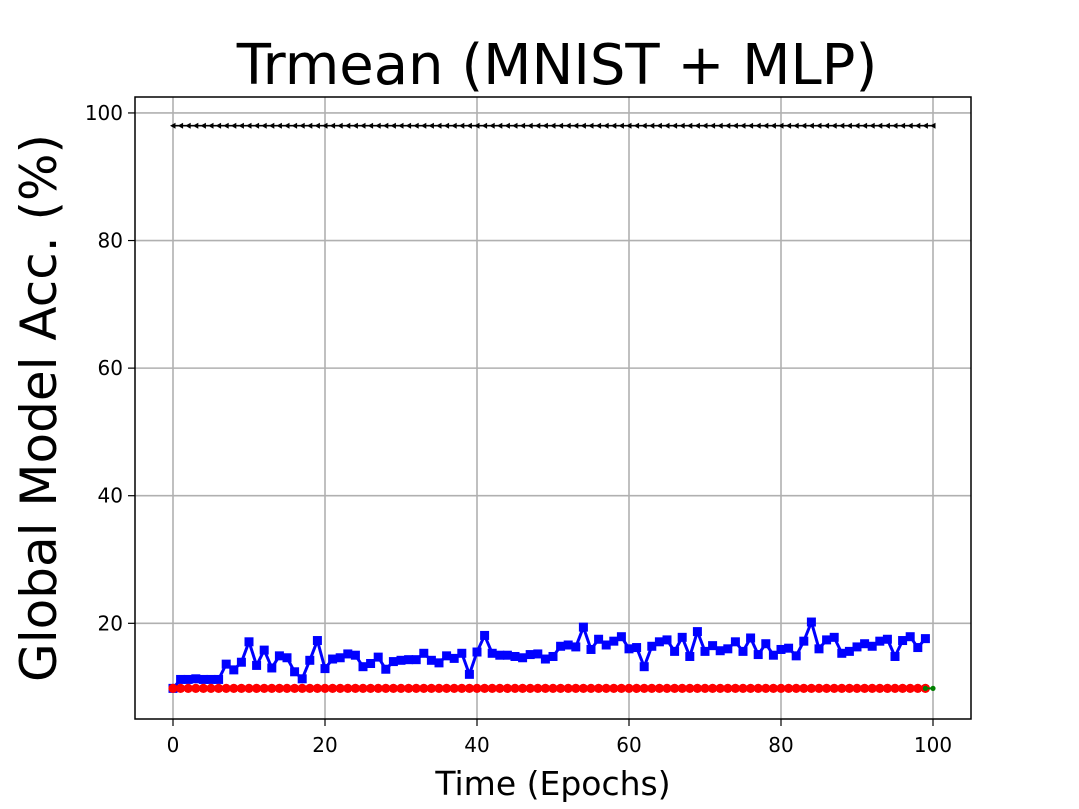  I want to click on y-tick-label: 80, so click(110, 241).